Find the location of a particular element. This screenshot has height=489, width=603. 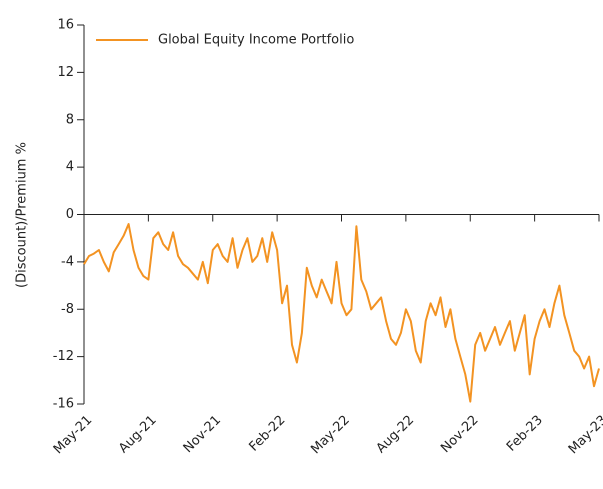

y-tick-label: 12 is located at coordinates (65, 72).